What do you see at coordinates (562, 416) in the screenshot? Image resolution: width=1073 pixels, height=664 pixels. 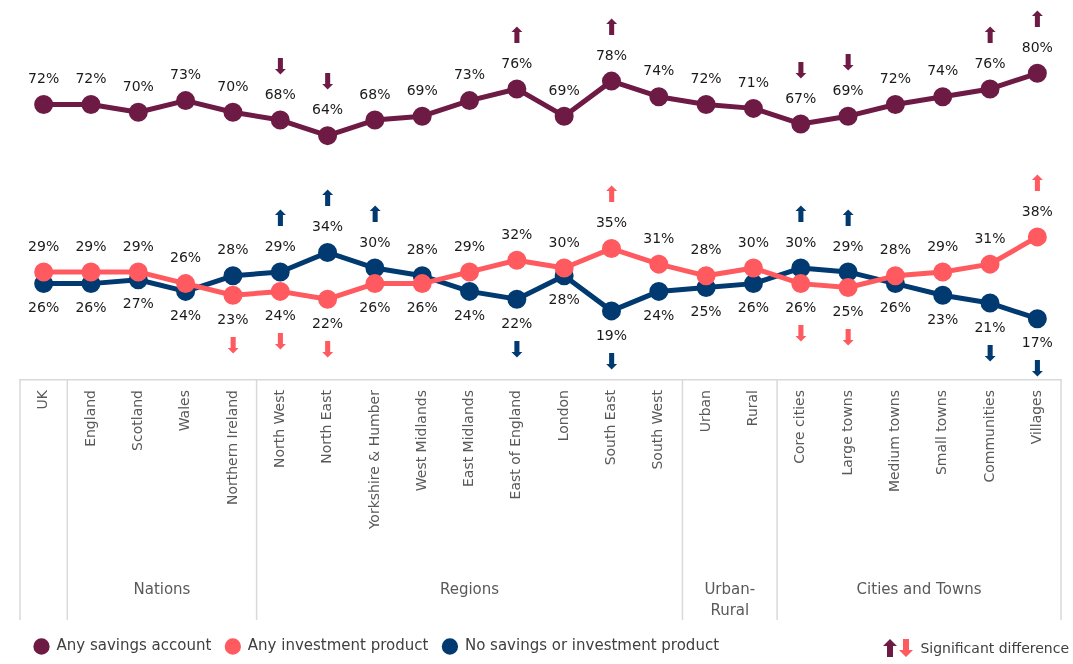 I see `x-tick-label: London` at bounding box center [562, 416].